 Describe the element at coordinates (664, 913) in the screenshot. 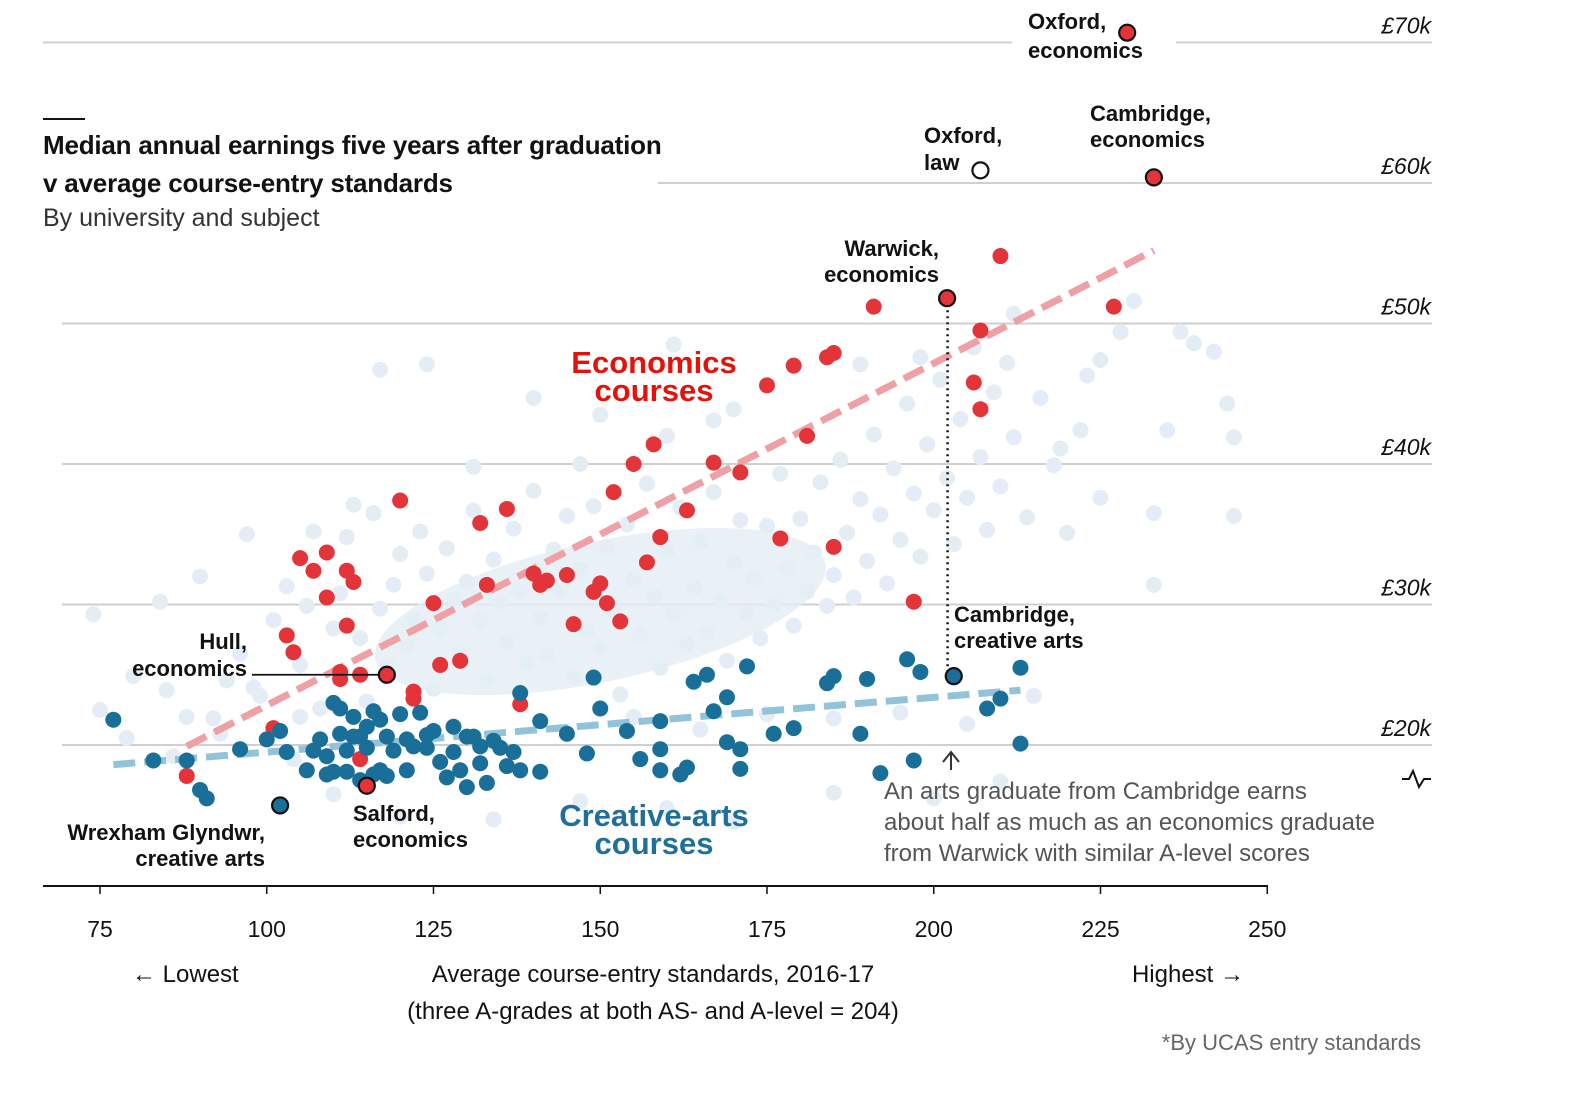

I see `axes: 75 100 125 150 175 200 225 250` at that location.